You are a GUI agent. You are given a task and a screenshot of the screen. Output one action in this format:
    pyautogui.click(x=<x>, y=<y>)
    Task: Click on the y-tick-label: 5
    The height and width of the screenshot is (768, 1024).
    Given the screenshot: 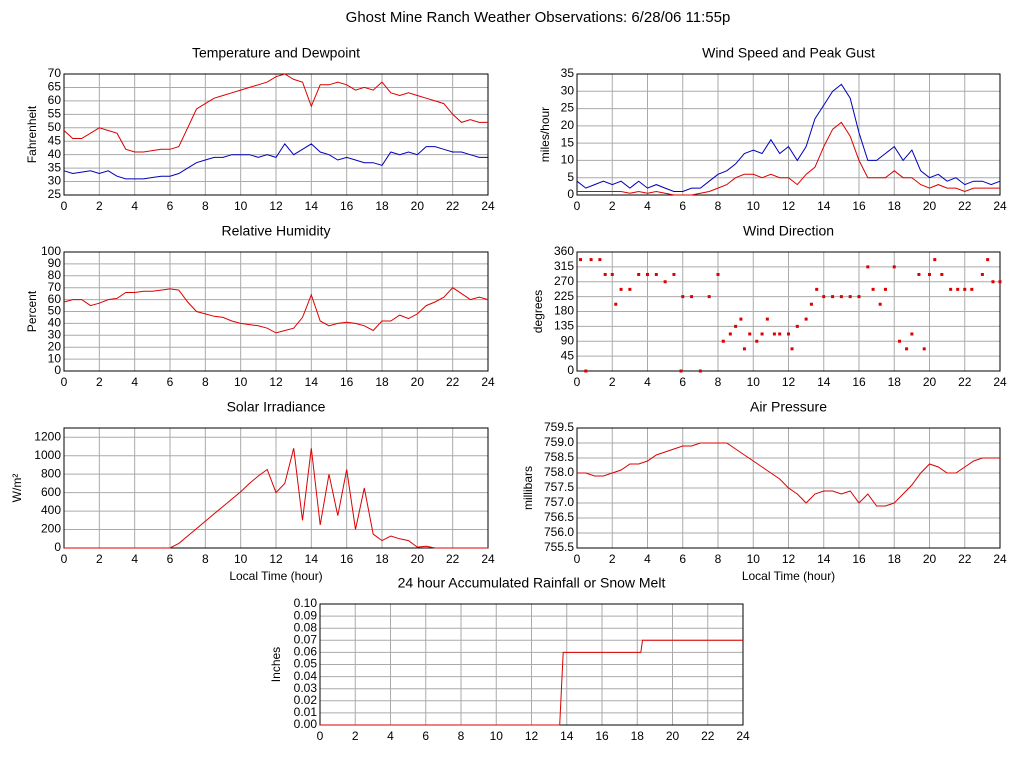 What is the action you would take?
    pyautogui.click(x=570, y=177)
    